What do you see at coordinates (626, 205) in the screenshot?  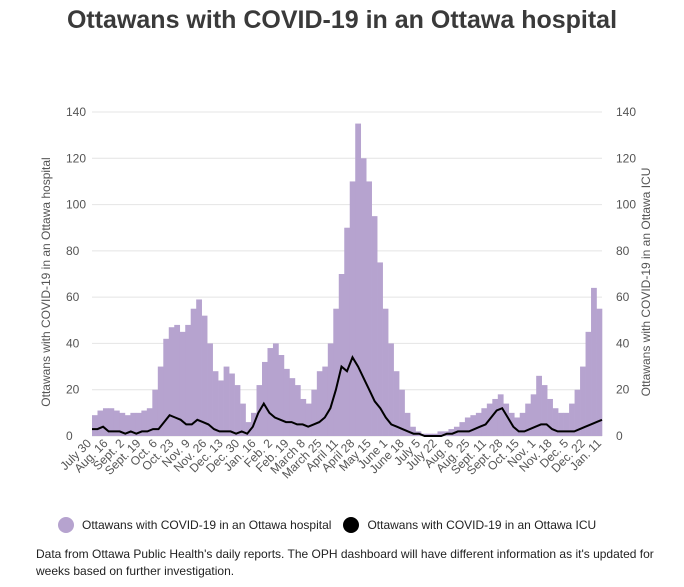 I see `y-tick-label-right: 100` at bounding box center [626, 205].